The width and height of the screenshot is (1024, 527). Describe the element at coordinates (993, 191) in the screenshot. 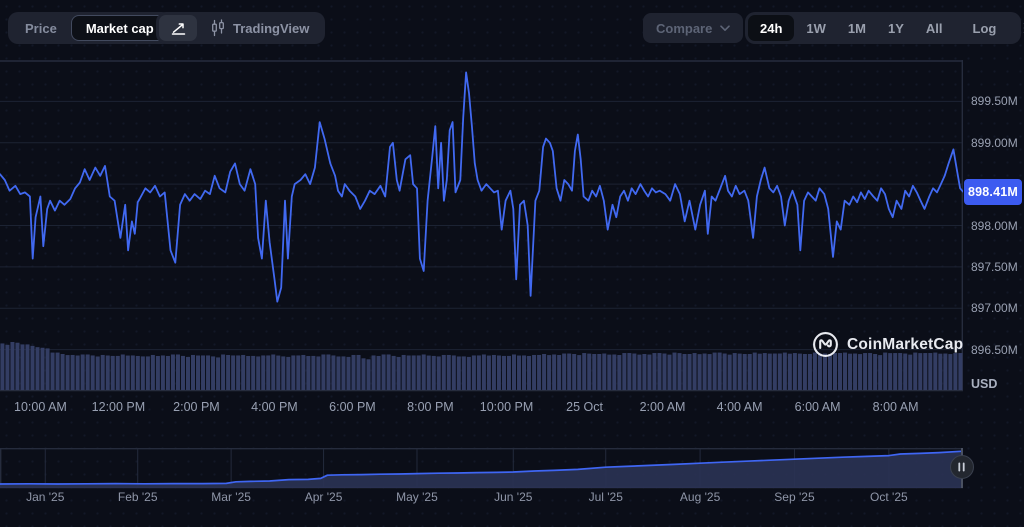

I see `current-value-badge: 898.41M` at that location.